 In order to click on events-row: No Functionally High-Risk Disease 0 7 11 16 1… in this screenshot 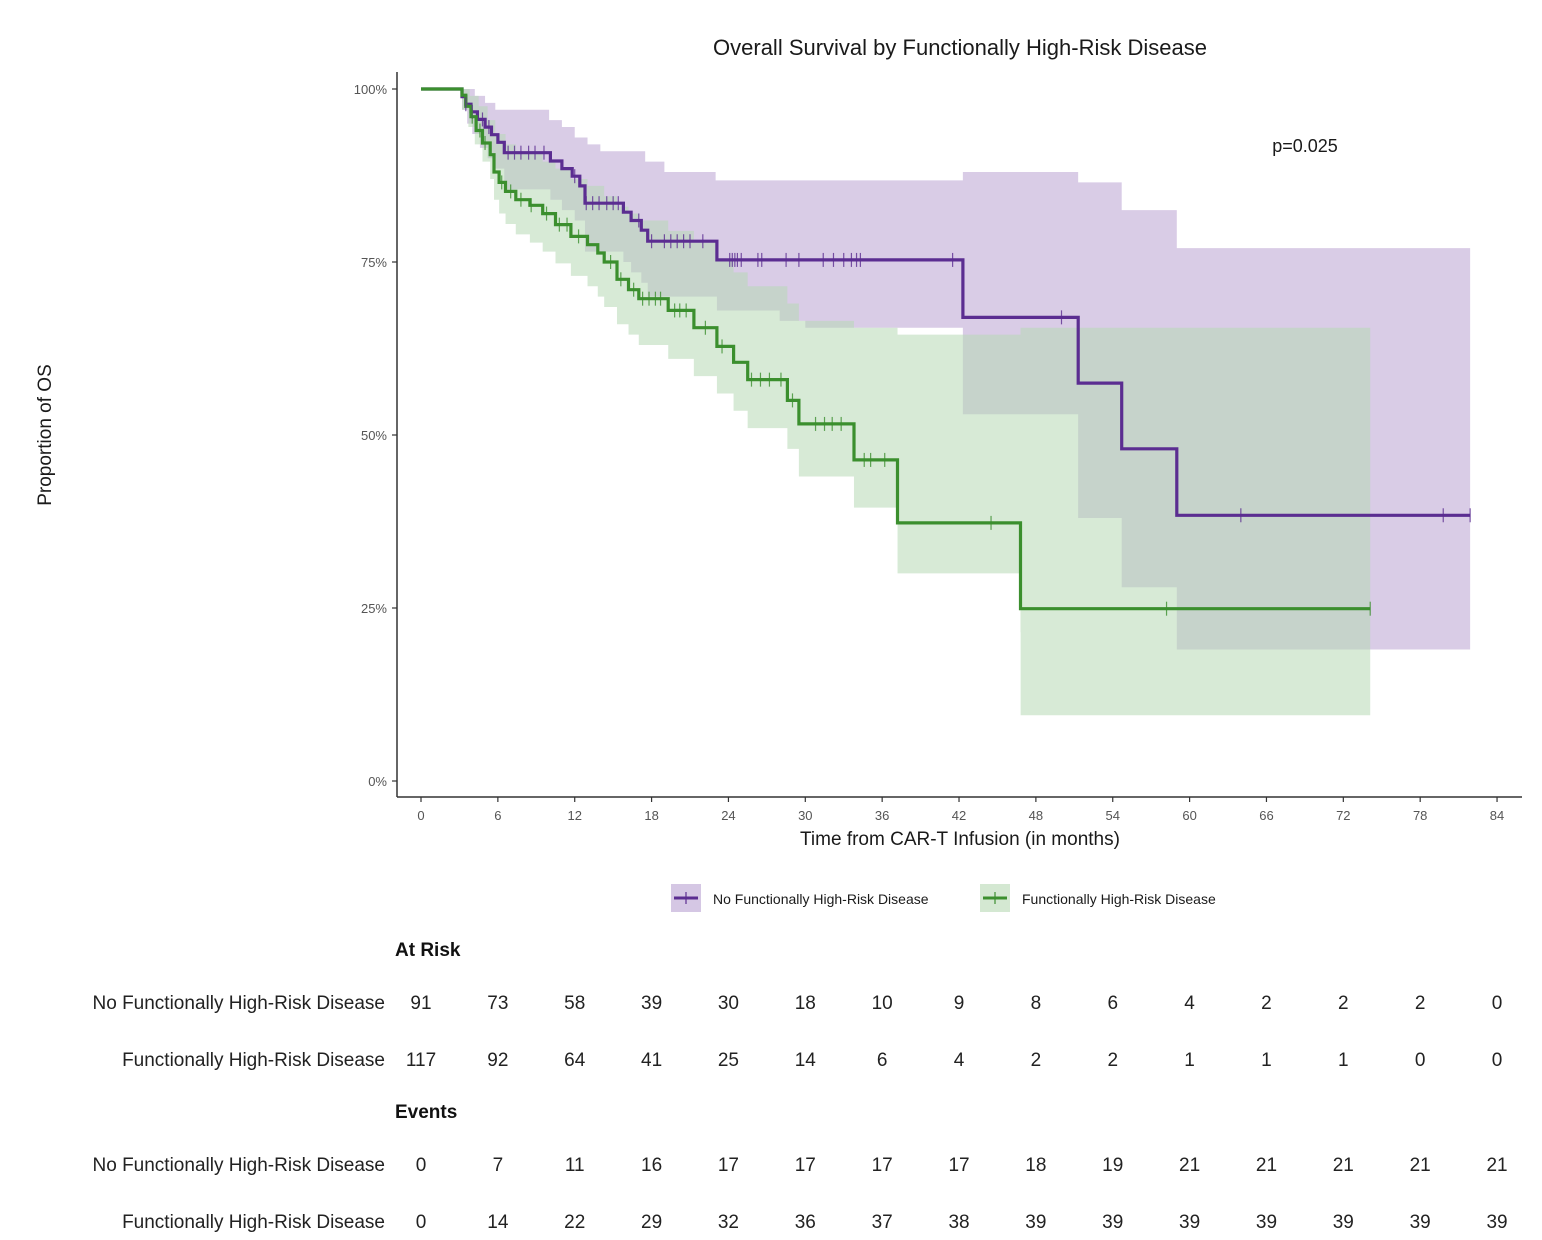, I will do `click(800, 1165)`.